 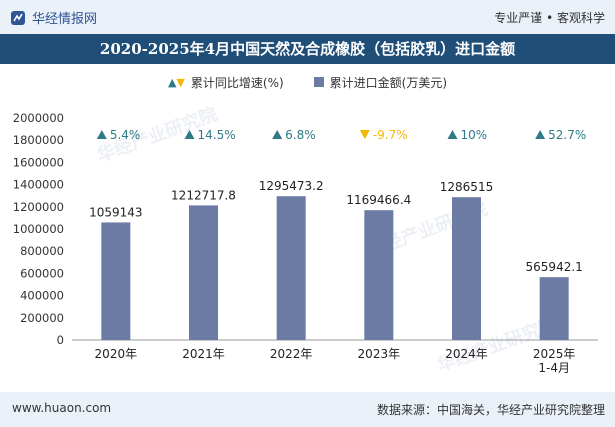 I want to click on legend-amount: 累计进口金额(万美元), so click(x=380, y=82).